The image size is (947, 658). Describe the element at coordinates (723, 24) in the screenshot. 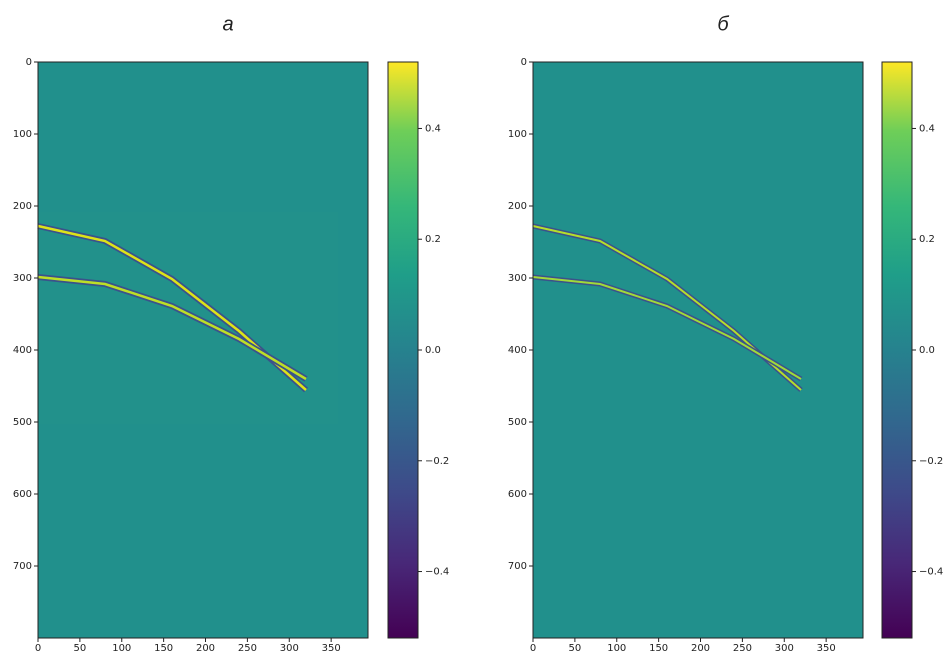

I see `panel-title: б` at that location.